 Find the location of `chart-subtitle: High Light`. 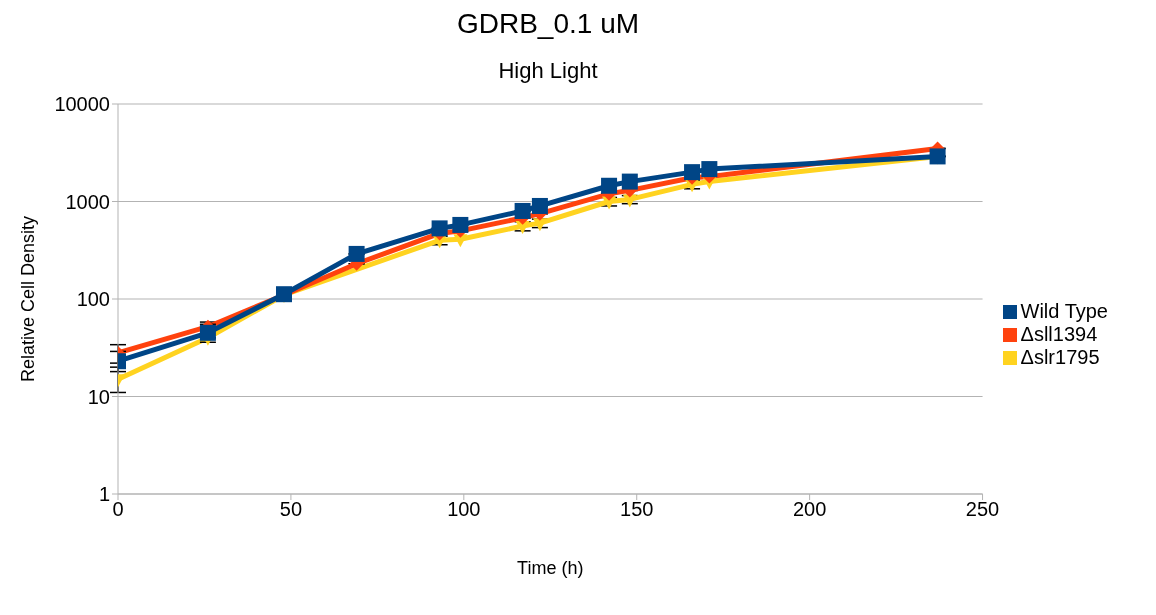

chart-subtitle: High Light is located at coordinates (548, 71).